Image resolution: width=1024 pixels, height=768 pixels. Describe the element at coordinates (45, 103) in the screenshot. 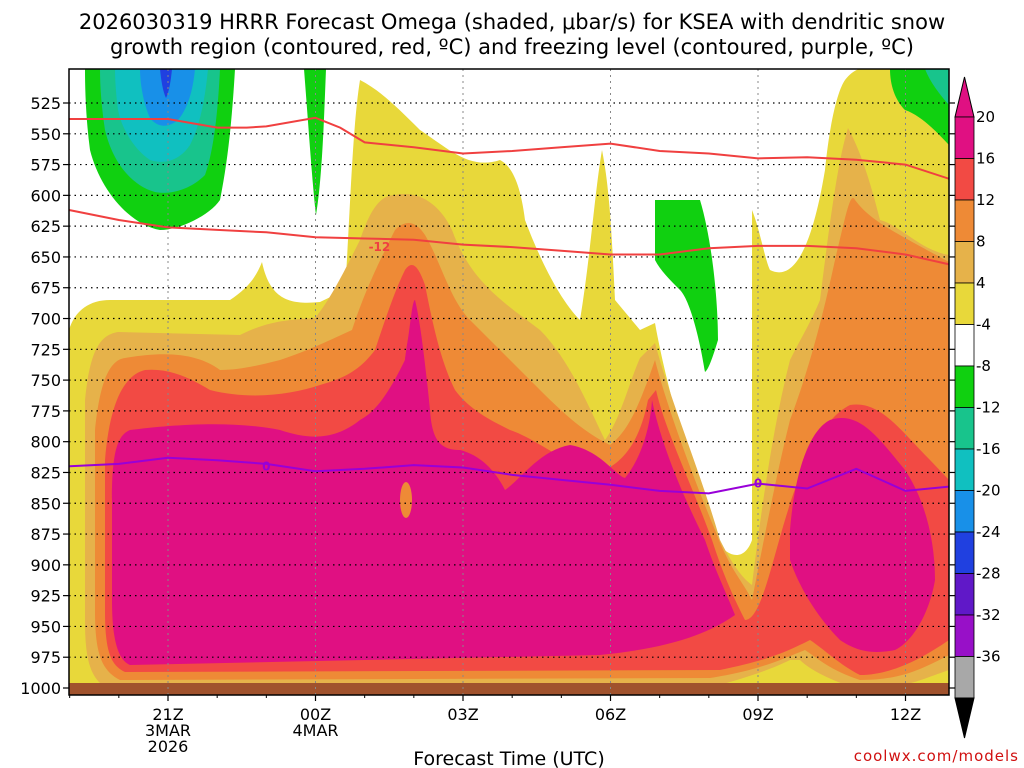

I see `y-tick-label: 525` at that location.